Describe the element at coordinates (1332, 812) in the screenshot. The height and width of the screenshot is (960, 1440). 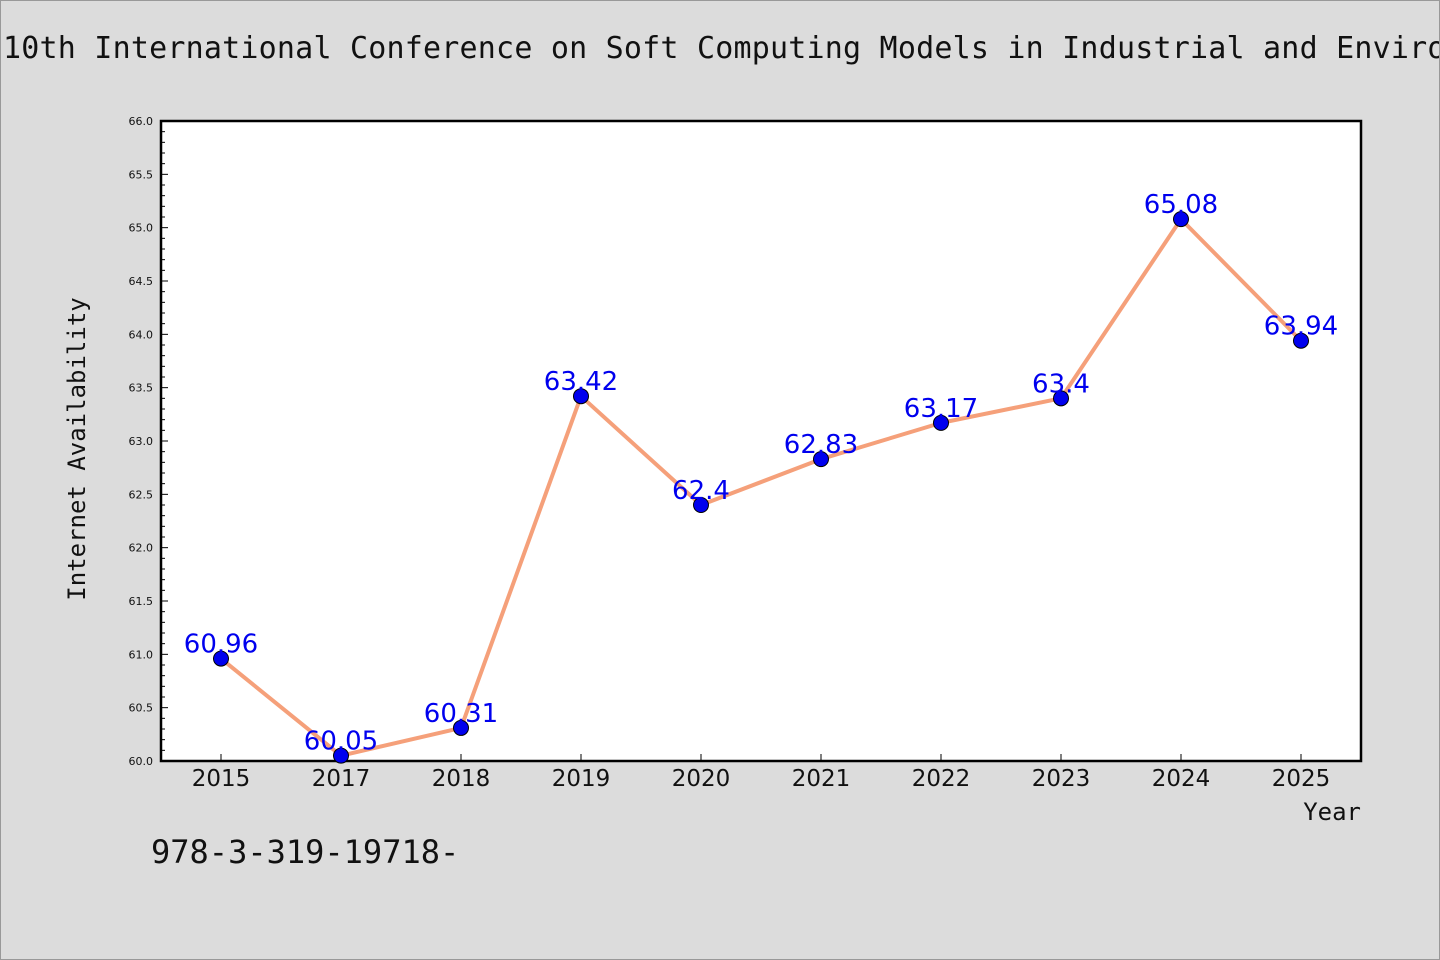
I see `x-axis-title: Year` at that location.